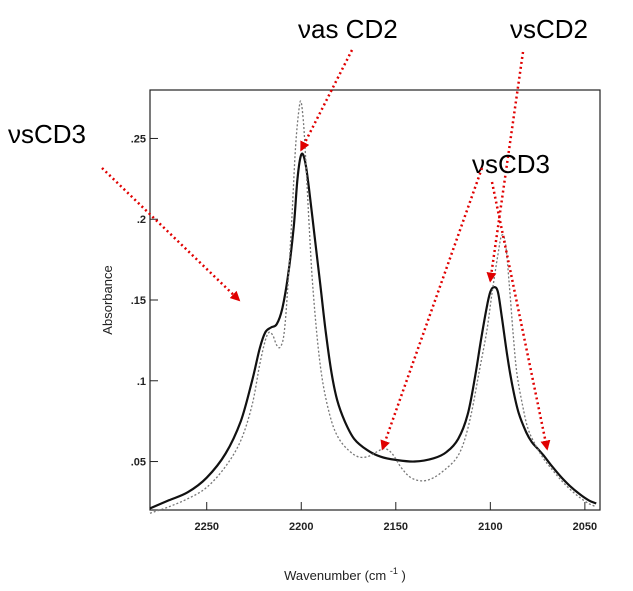 The height and width of the screenshot is (591, 633). Describe the element at coordinates (585, 527) in the screenshot. I see `x-tick-label-4: 2050` at that location.